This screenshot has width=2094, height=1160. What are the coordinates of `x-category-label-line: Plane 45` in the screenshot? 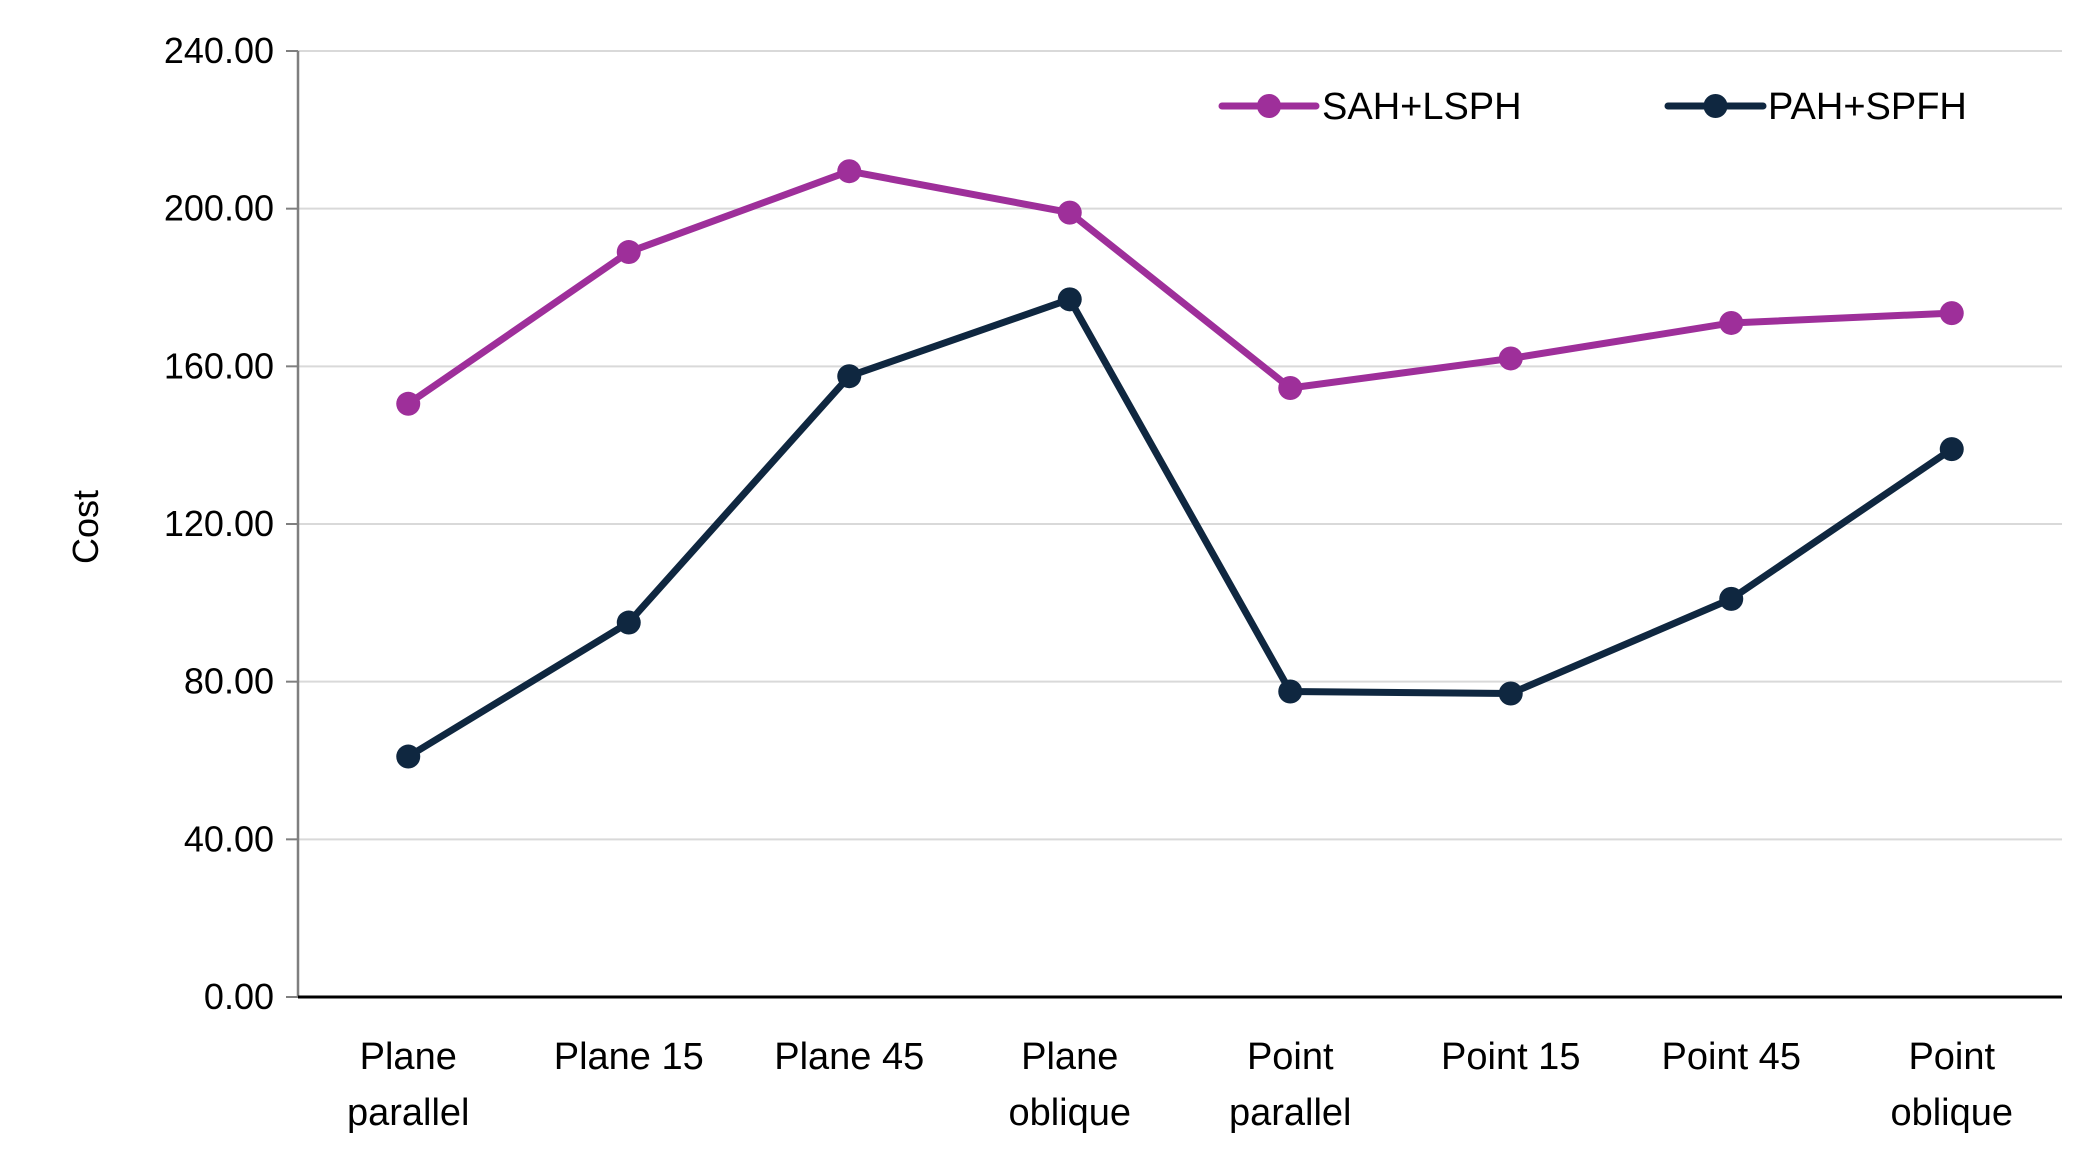 It's located at (849, 1057).